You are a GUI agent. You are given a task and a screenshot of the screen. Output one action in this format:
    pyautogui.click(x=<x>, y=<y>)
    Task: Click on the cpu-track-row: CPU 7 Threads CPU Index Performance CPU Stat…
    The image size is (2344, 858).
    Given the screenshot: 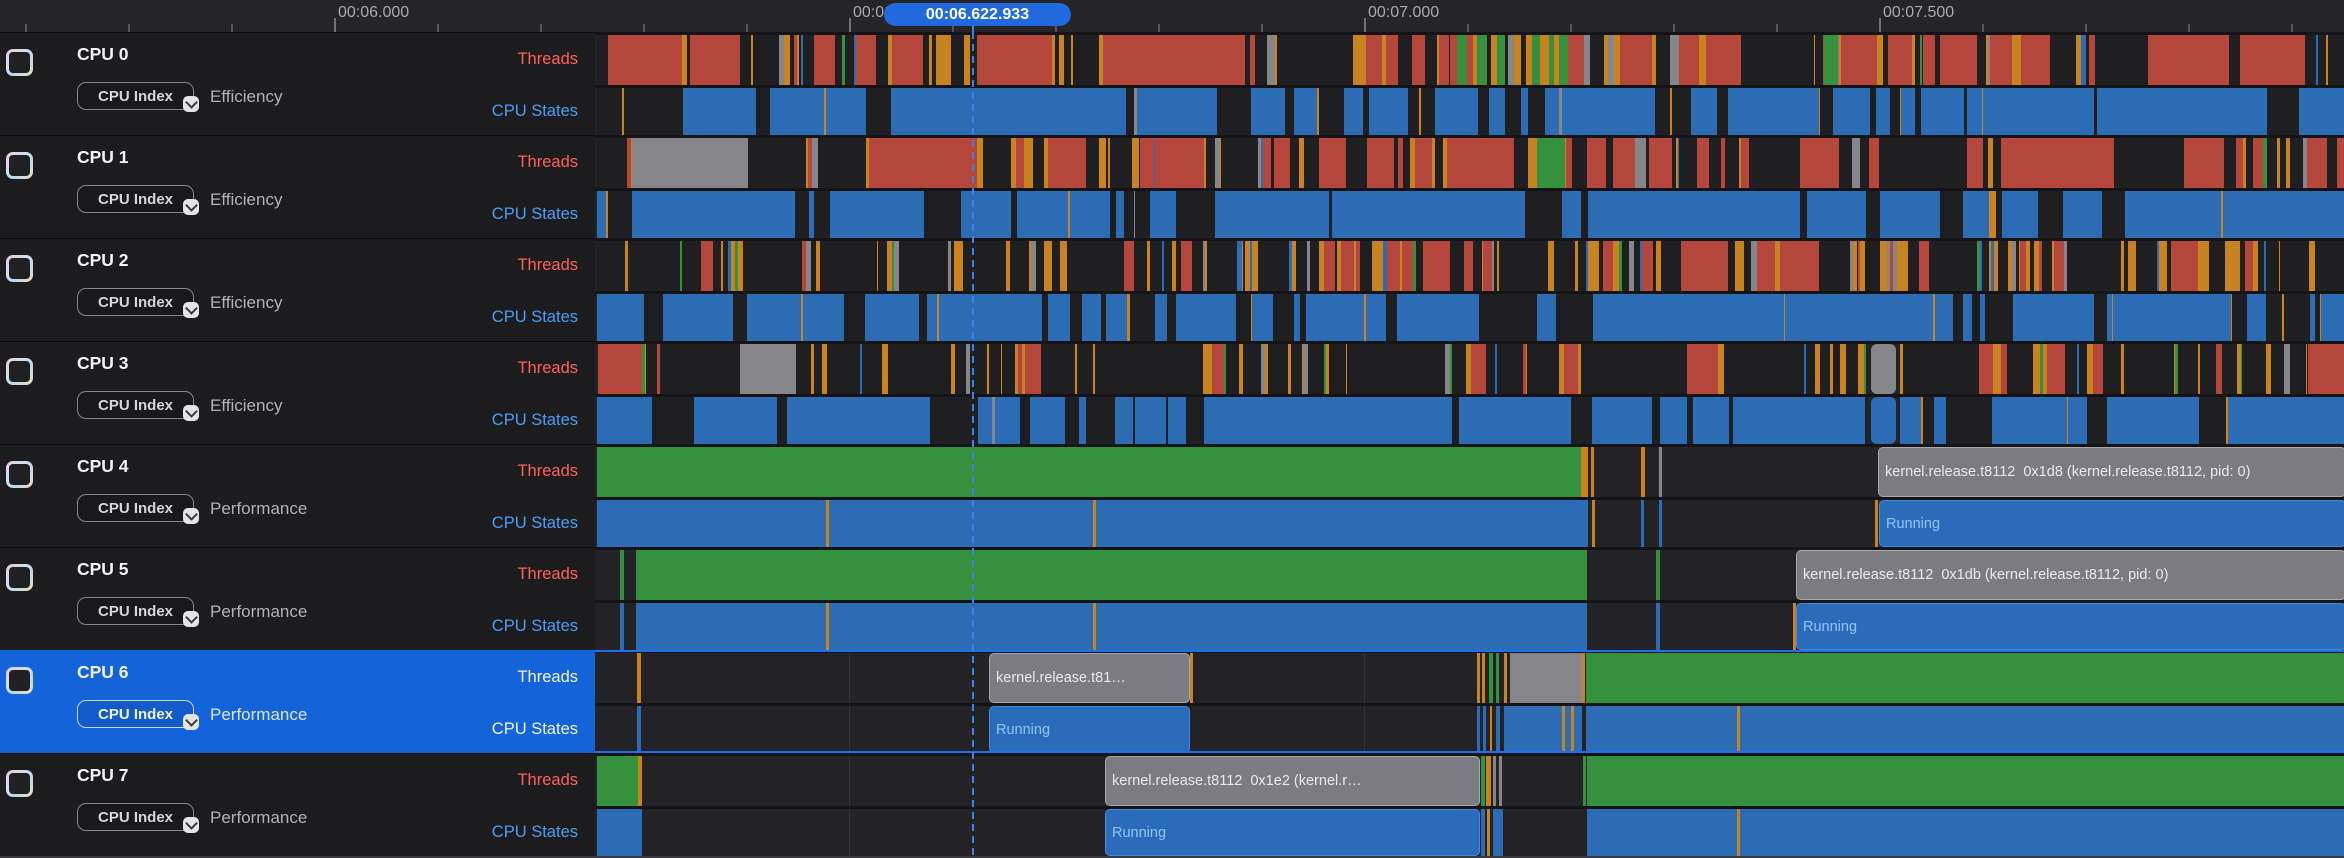 What is the action you would take?
    pyautogui.click(x=1172, y=804)
    